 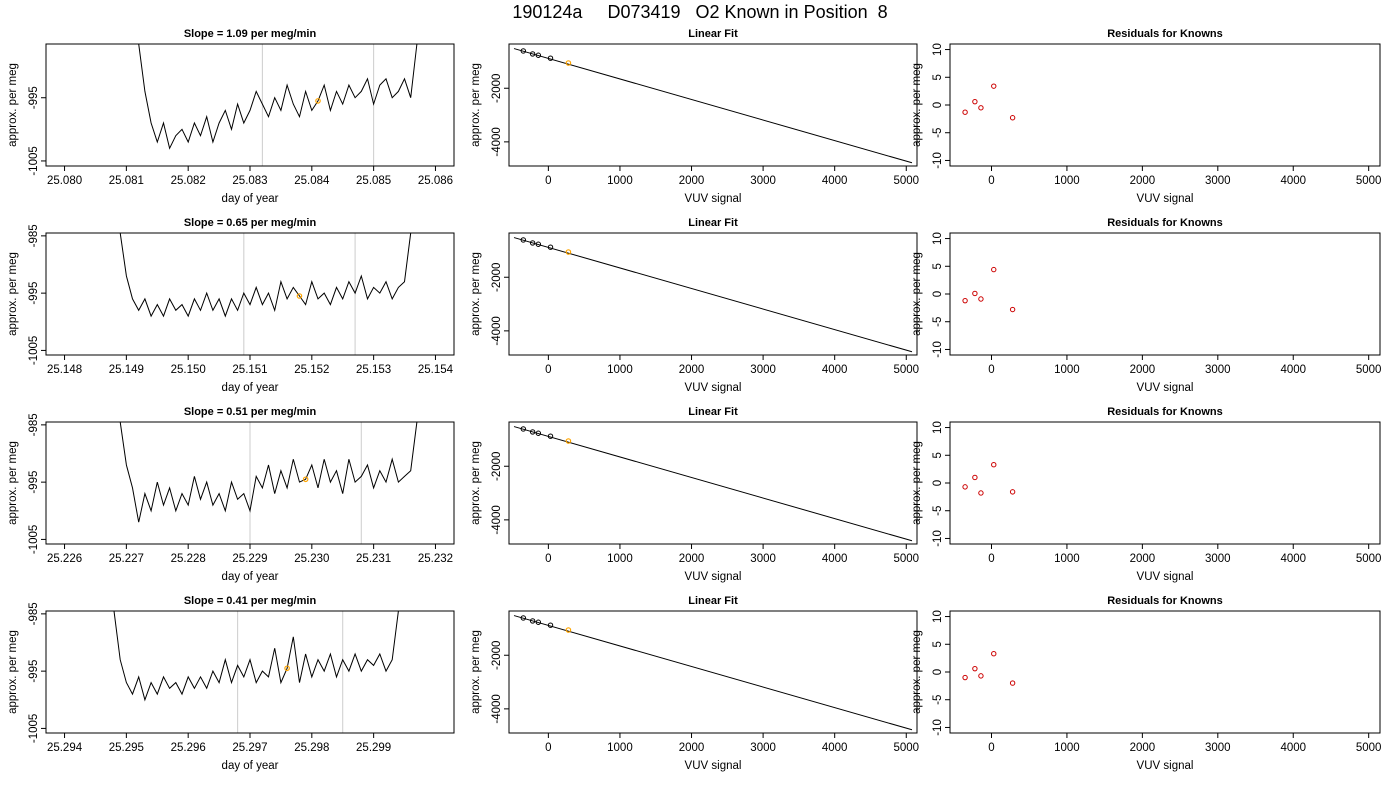 What do you see at coordinates (249, 559) in the screenshot?
I see `x-tick-label: 25.229` at bounding box center [249, 559].